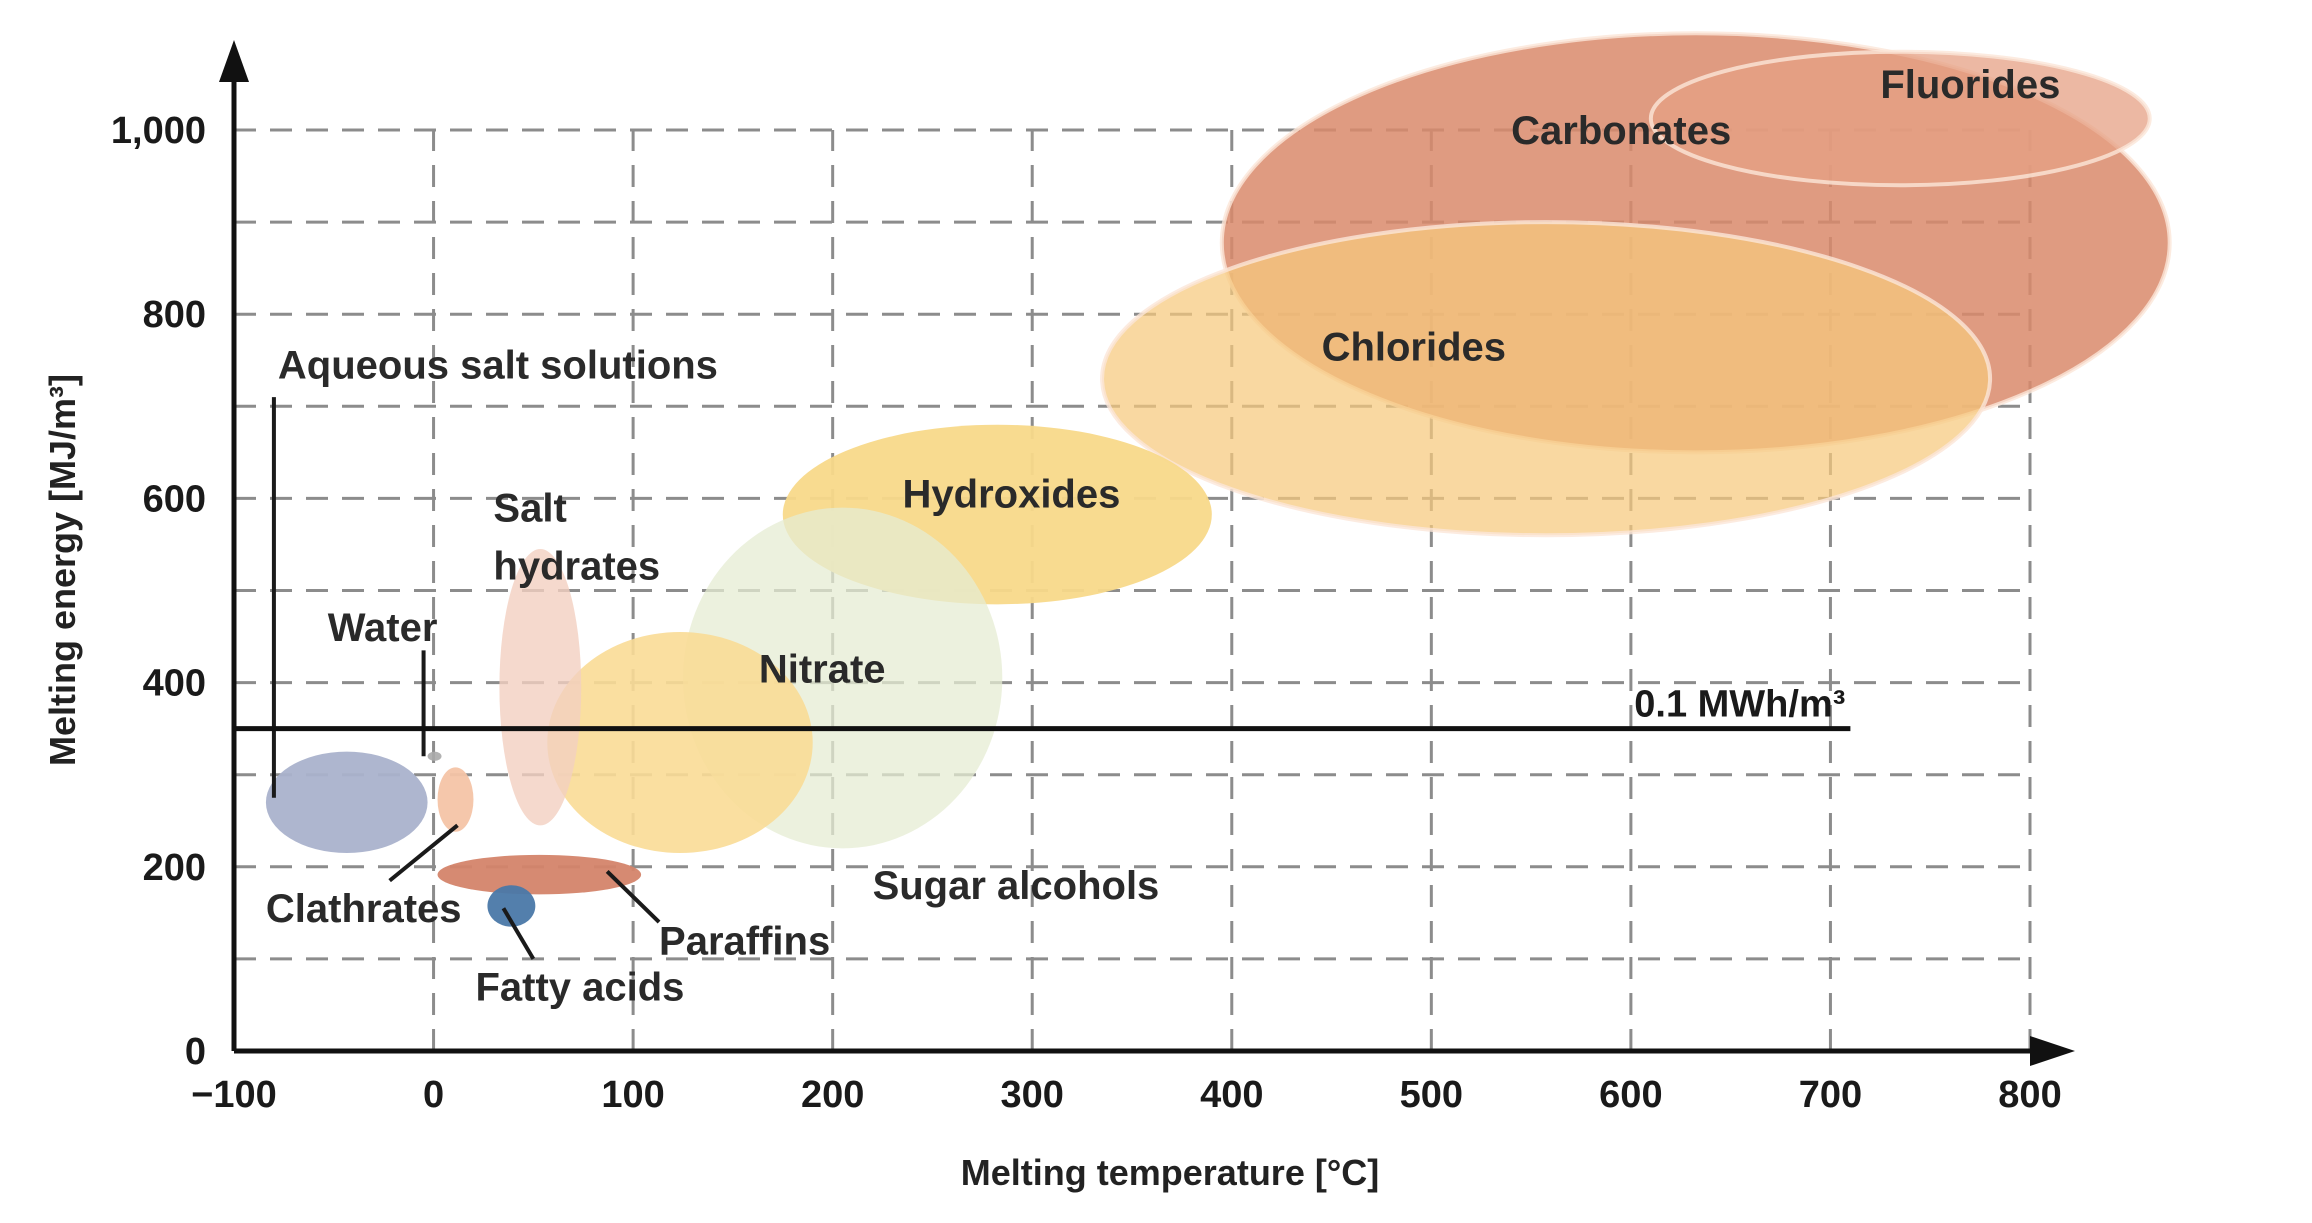  Describe the element at coordinates (434, 756) in the screenshot. I see `region-water` at that location.